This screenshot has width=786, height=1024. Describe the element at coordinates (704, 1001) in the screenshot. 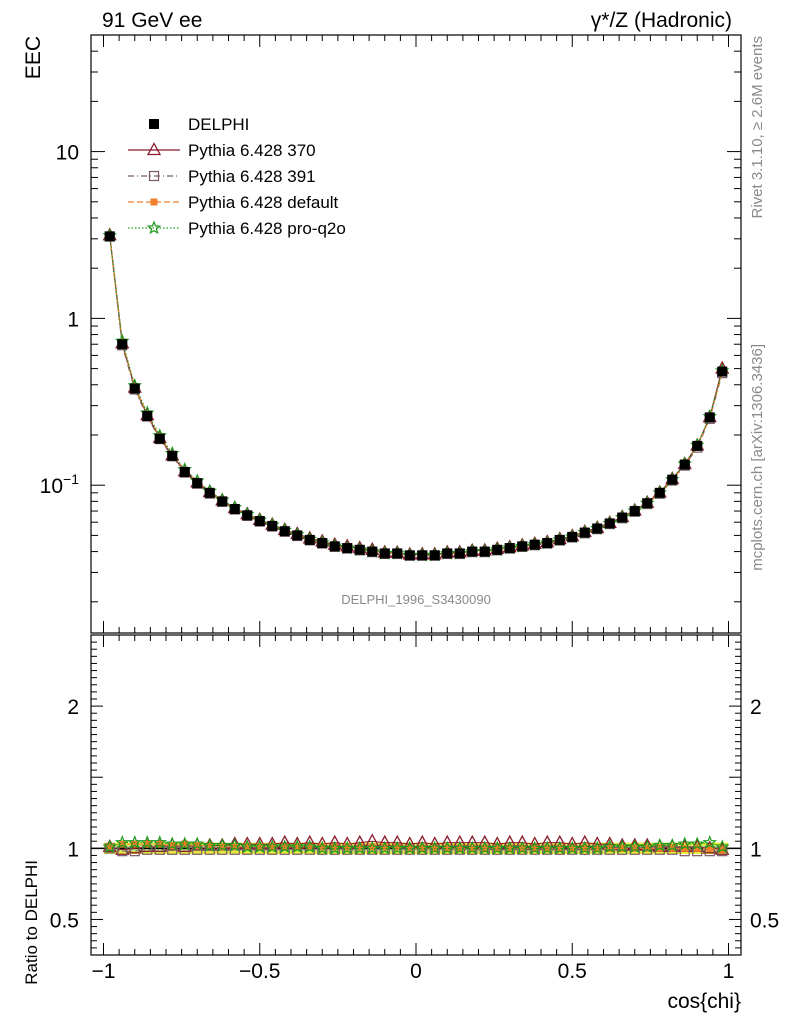

I see `x-axis-label: cos{chi}` at that location.